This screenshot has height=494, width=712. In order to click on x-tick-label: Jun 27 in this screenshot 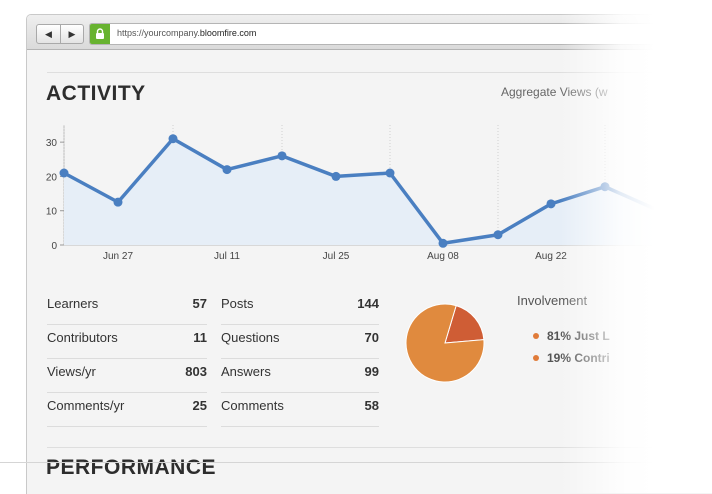, I will do `click(118, 256)`.